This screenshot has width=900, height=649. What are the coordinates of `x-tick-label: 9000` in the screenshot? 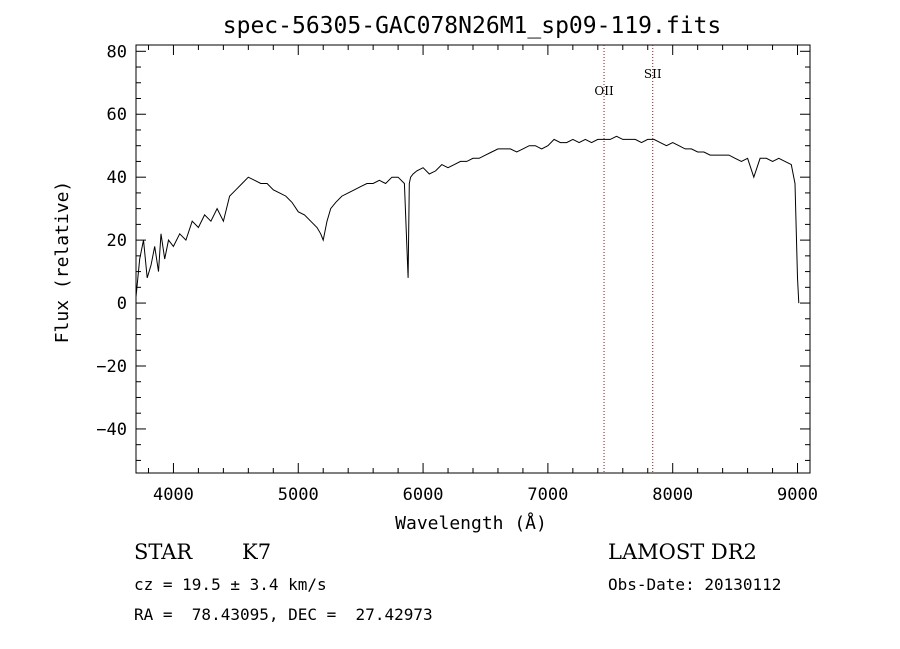 It's located at (797, 495).